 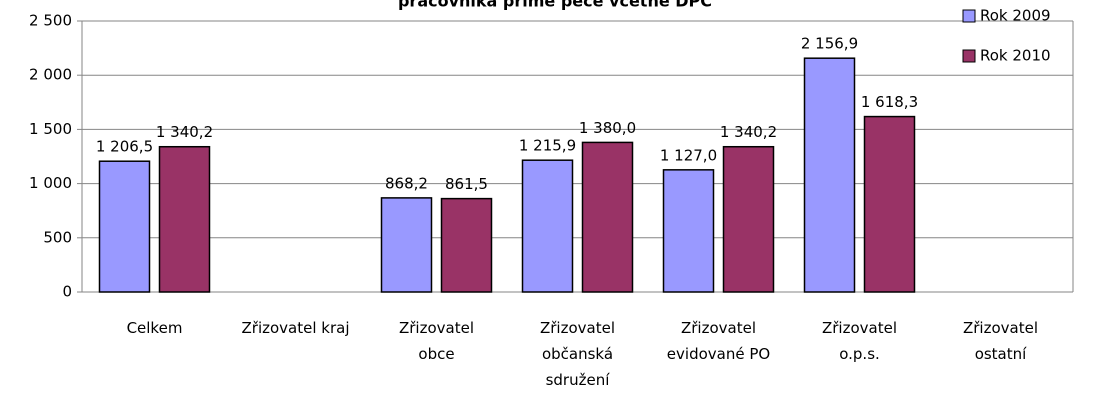 What do you see at coordinates (124, 147) in the screenshot?
I see `data-label: 1 206,5` at bounding box center [124, 147].